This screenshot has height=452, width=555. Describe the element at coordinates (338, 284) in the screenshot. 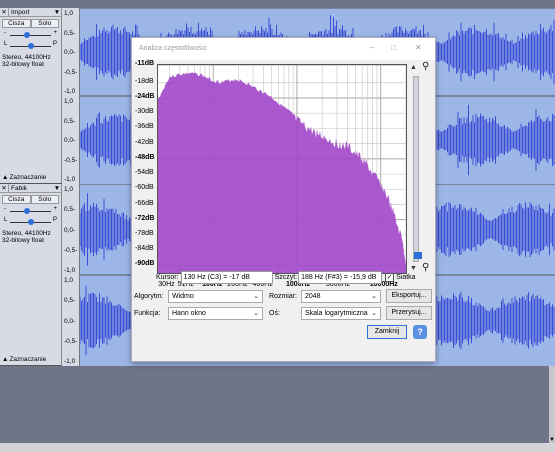

I see `x-tick-label: 3000Hz` at that location.